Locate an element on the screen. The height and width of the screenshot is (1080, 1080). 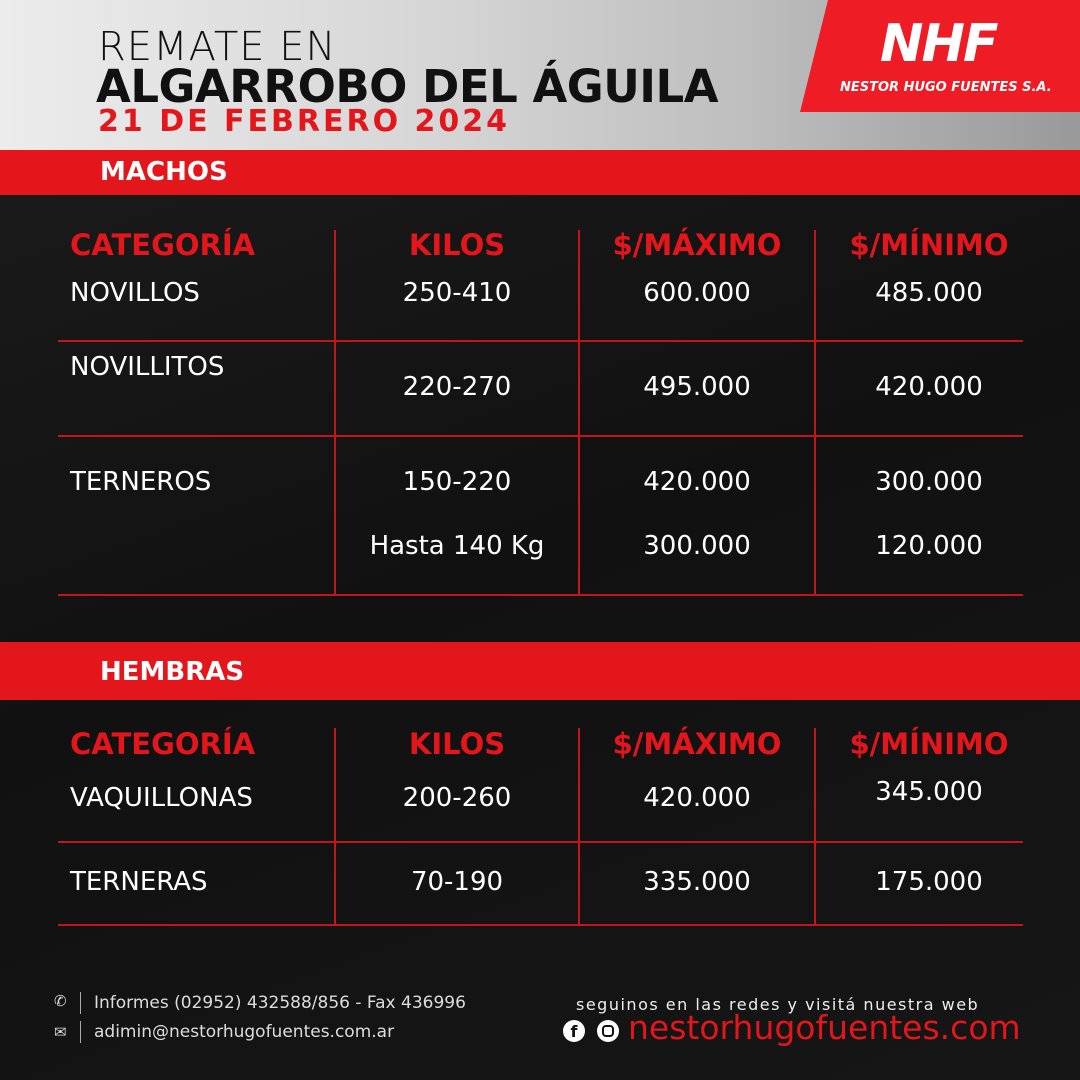
footer-email: adimin@nestorhugofuentes.com.ar is located at coordinates (244, 1032).